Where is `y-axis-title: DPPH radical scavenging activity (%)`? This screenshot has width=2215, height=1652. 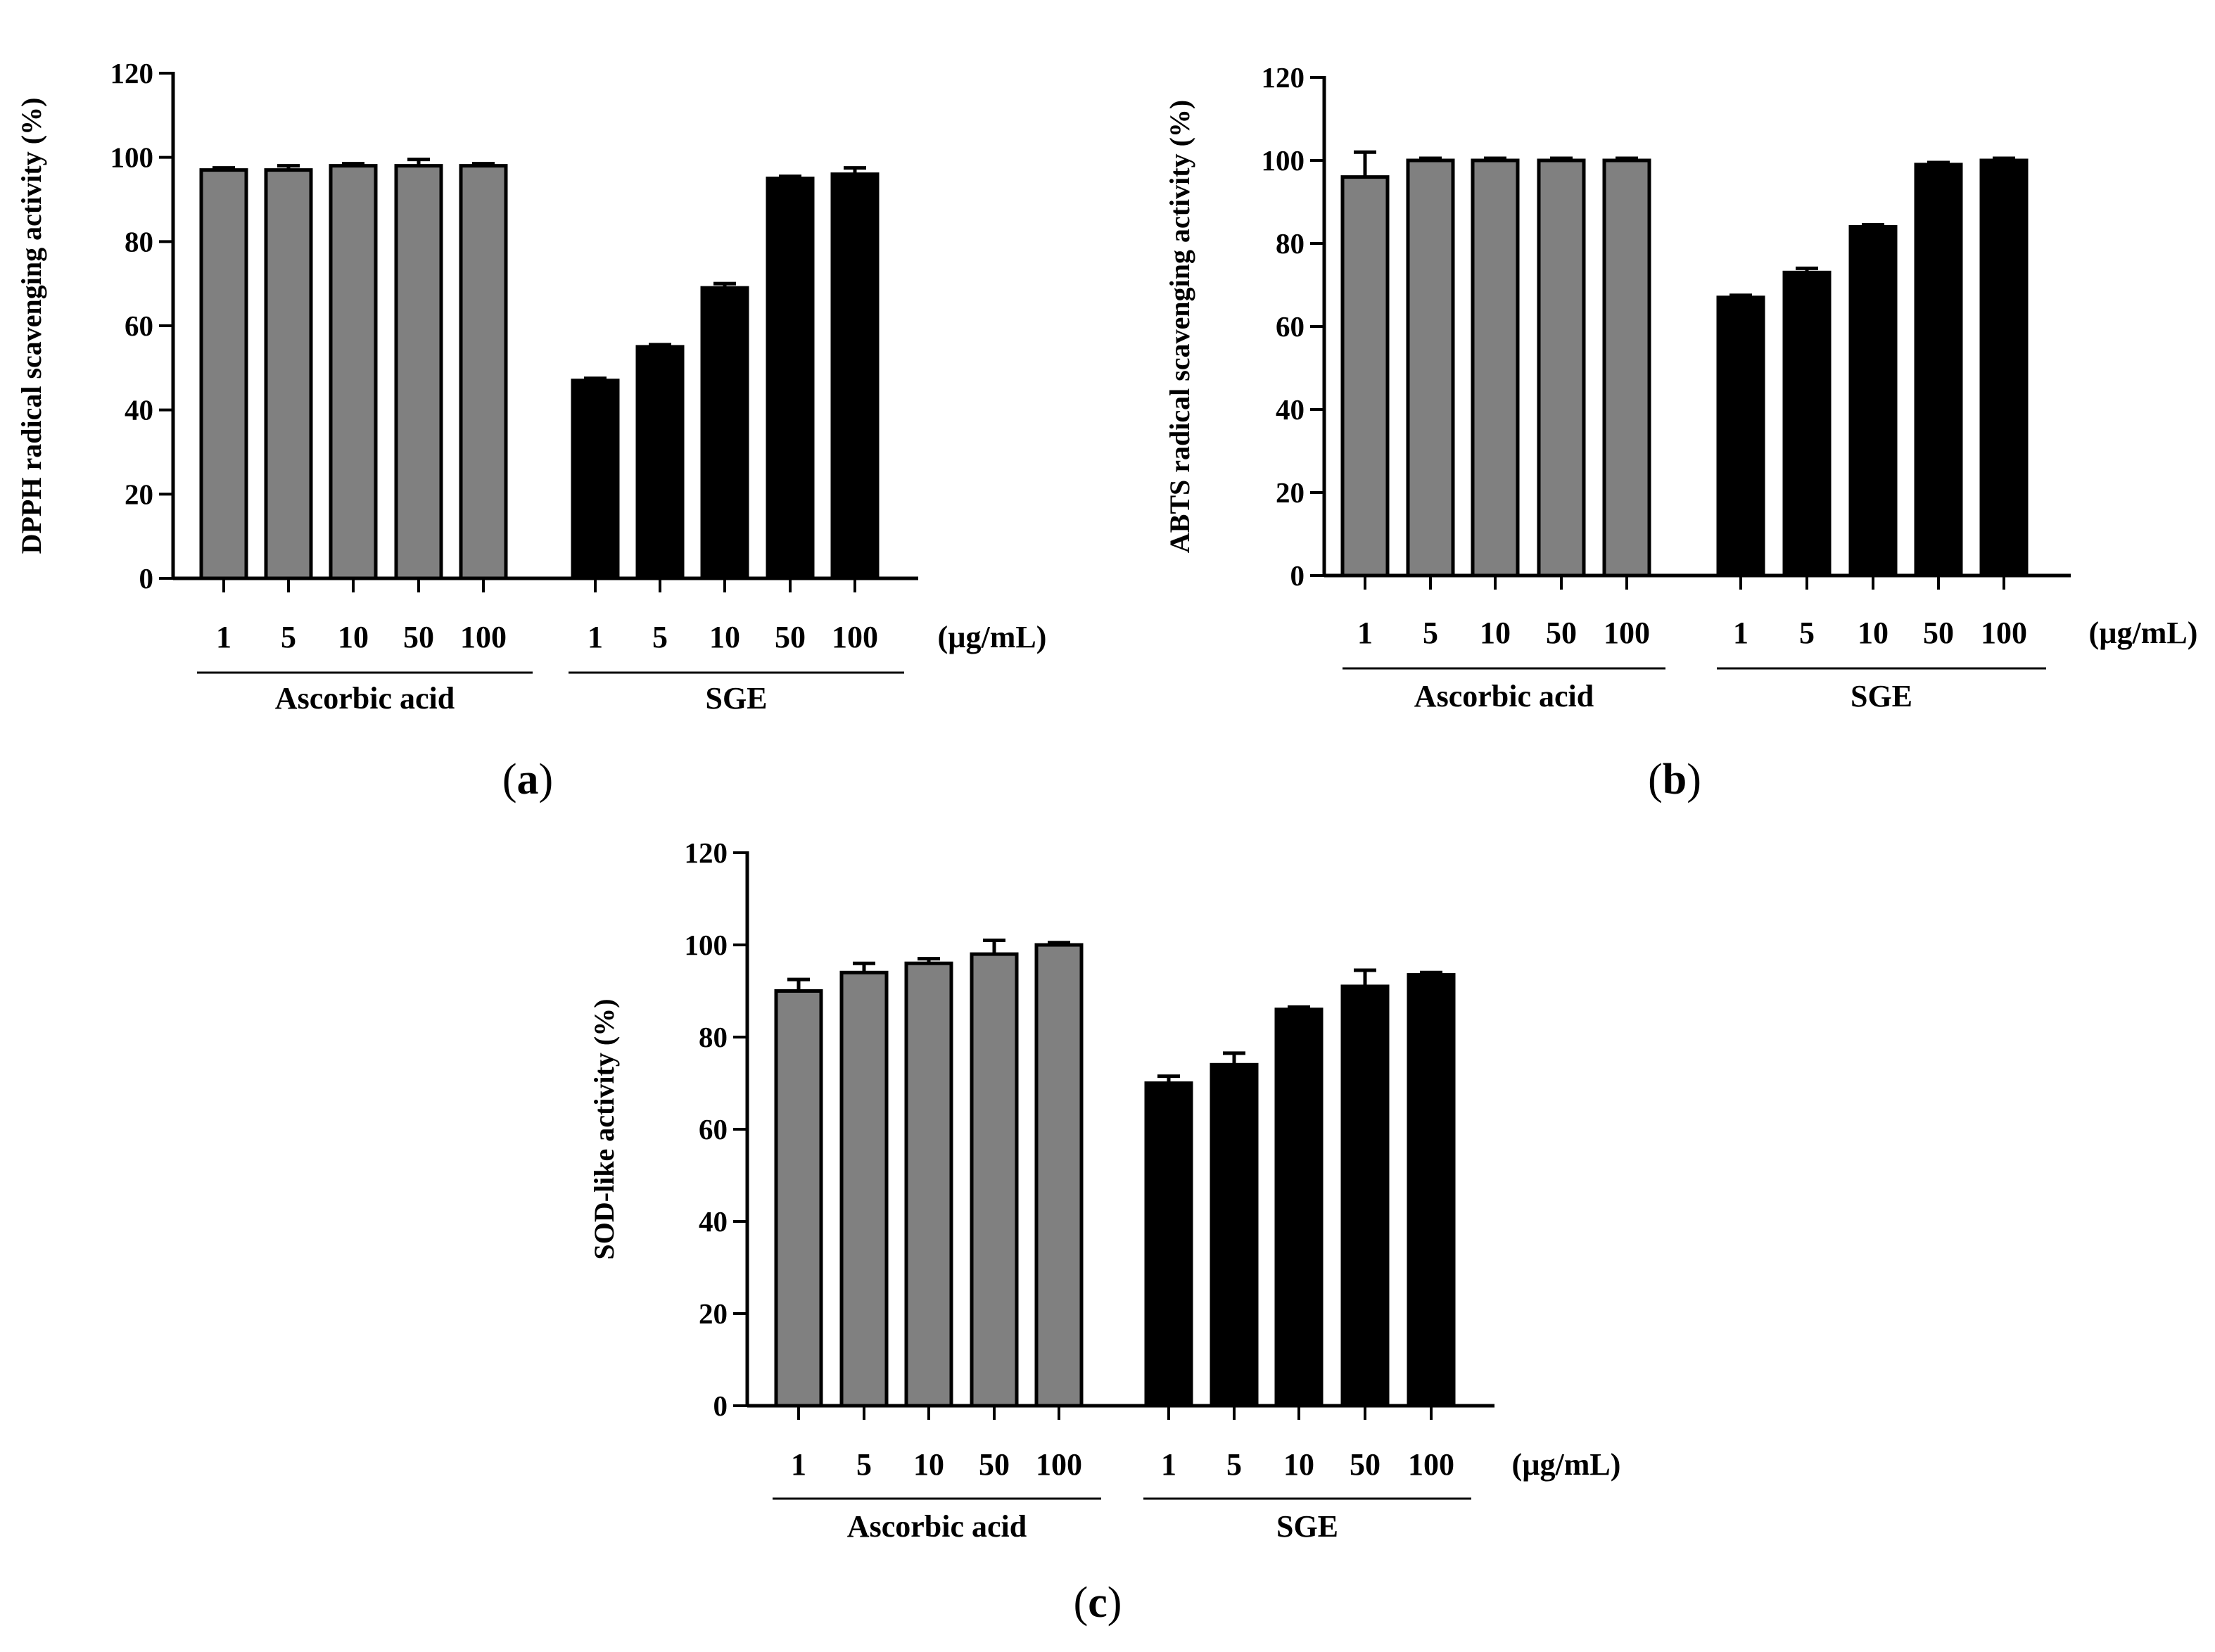 y-axis-title: DPPH radical scavenging activity (%) is located at coordinates (31, 326).